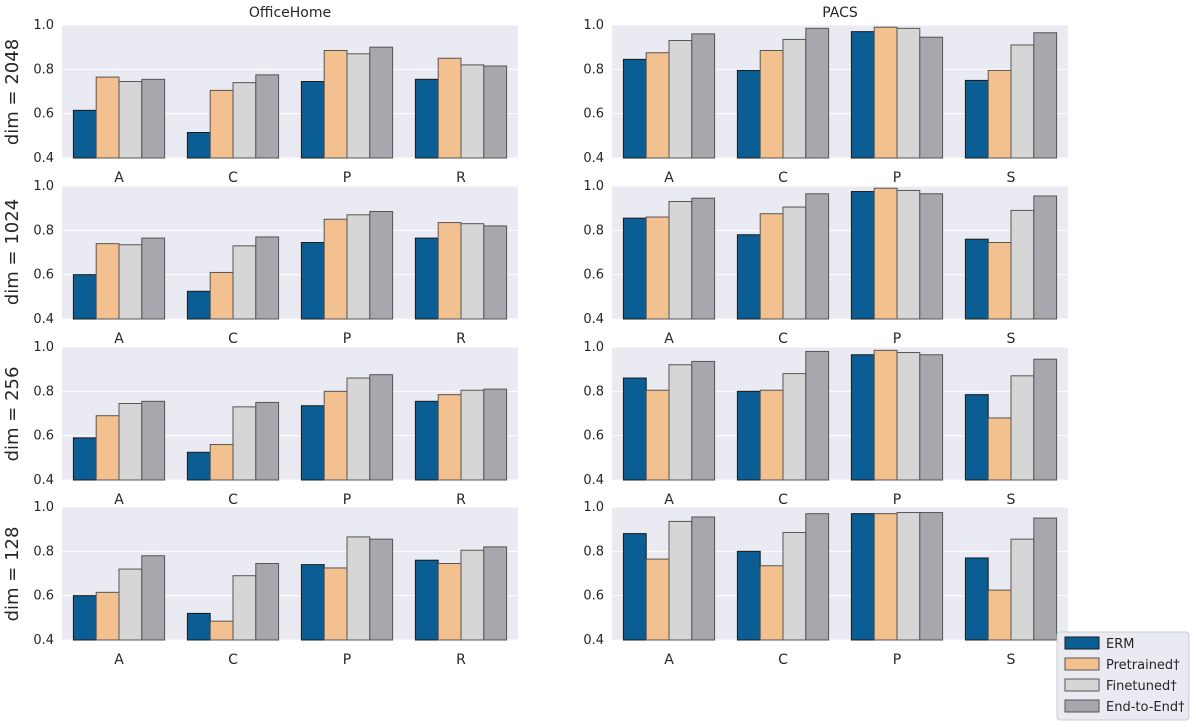 The height and width of the screenshot is (727, 1196). Describe the element at coordinates (657, 435) in the screenshot. I see `bar-pacs-a-pretrained` at that location.